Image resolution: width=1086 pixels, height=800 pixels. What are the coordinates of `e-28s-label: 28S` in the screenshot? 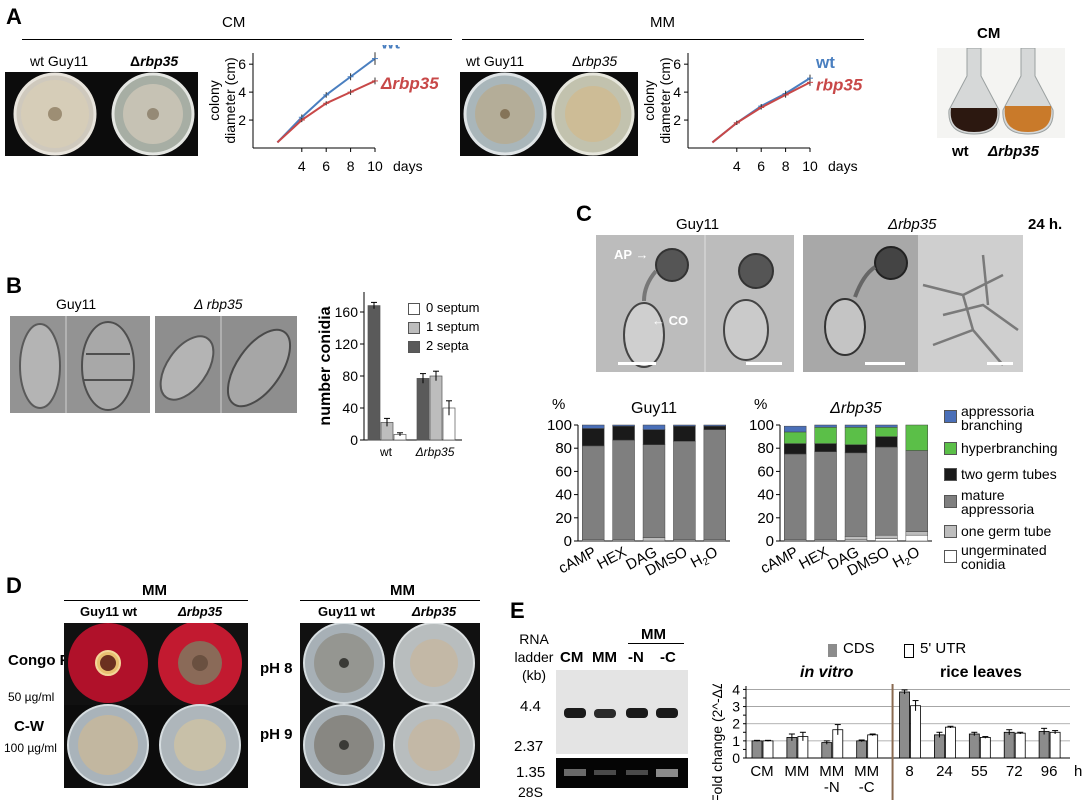 It's located at (530, 792).